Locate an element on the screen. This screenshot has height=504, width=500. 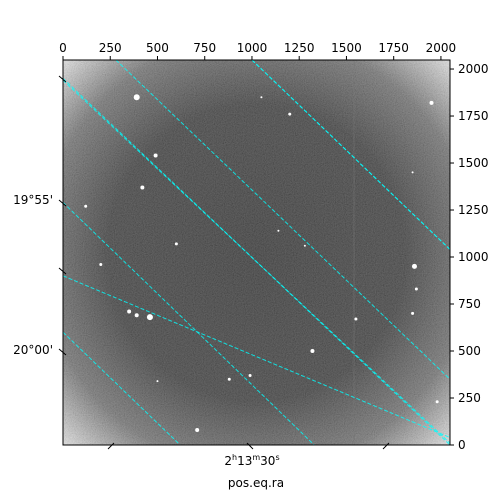
top-axis: 0 250 500 750 1000 1250 1500 1750 2000 is located at coordinates (257, 50).